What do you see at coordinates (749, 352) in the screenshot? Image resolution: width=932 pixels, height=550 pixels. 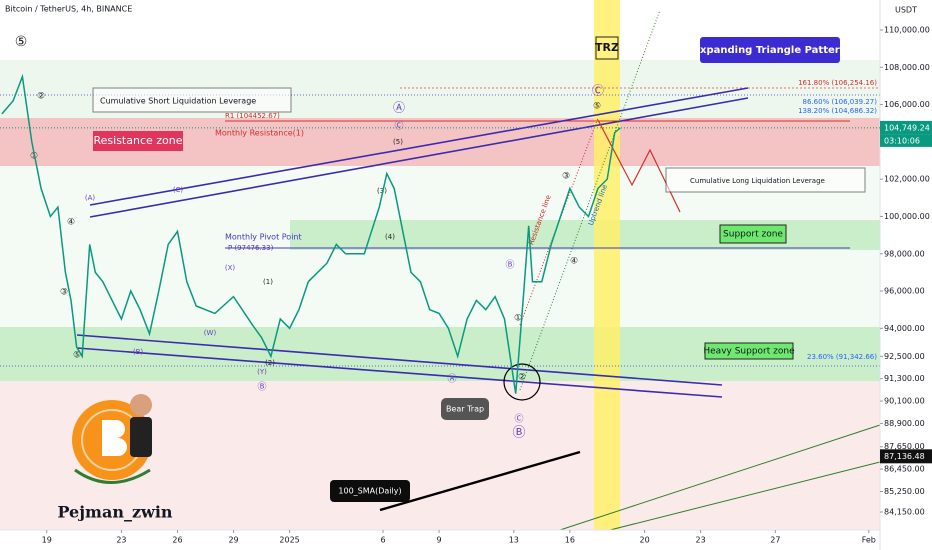 I see `annotation: Heavy Support zone` at bounding box center [749, 352].